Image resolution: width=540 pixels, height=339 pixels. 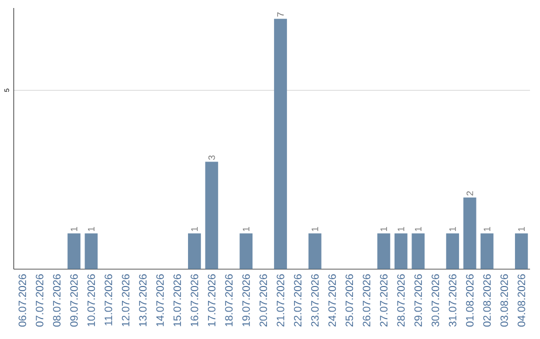 What do you see at coordinates (126, 300) in the screenshot?
I see `x-tick-label: 12.07.2026` at bounding box center [126, 300].